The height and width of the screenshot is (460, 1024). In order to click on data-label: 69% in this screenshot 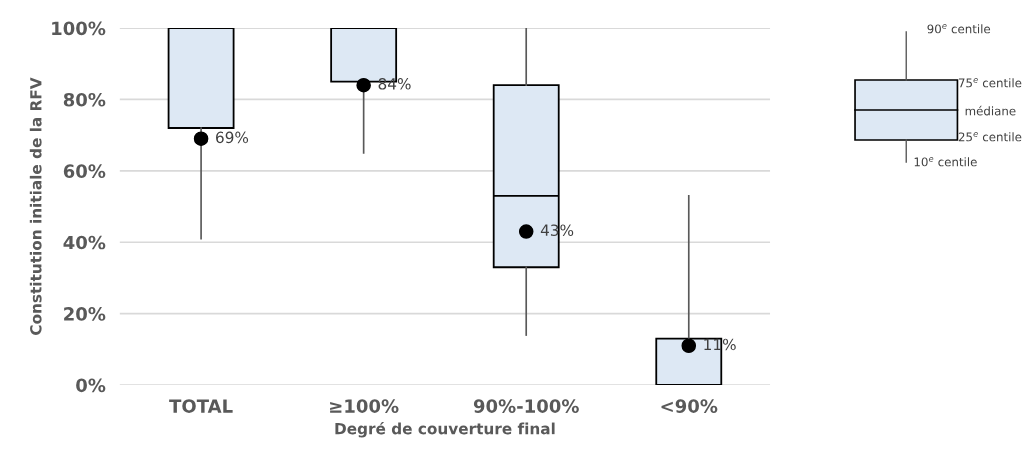, I will do `click(232, 137)`.